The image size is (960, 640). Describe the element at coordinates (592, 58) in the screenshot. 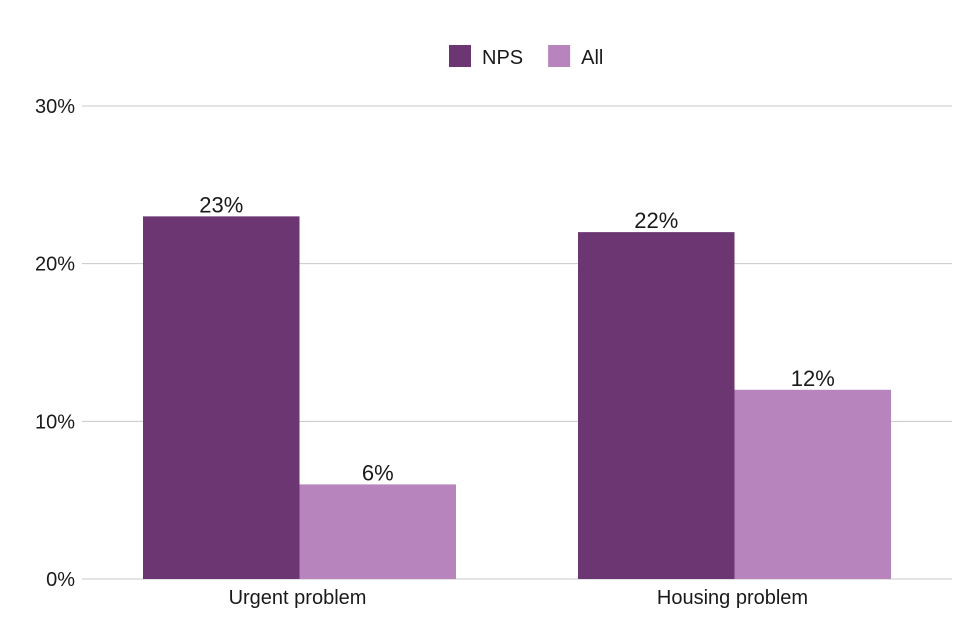

I see `legend-label-all: All` at that location.